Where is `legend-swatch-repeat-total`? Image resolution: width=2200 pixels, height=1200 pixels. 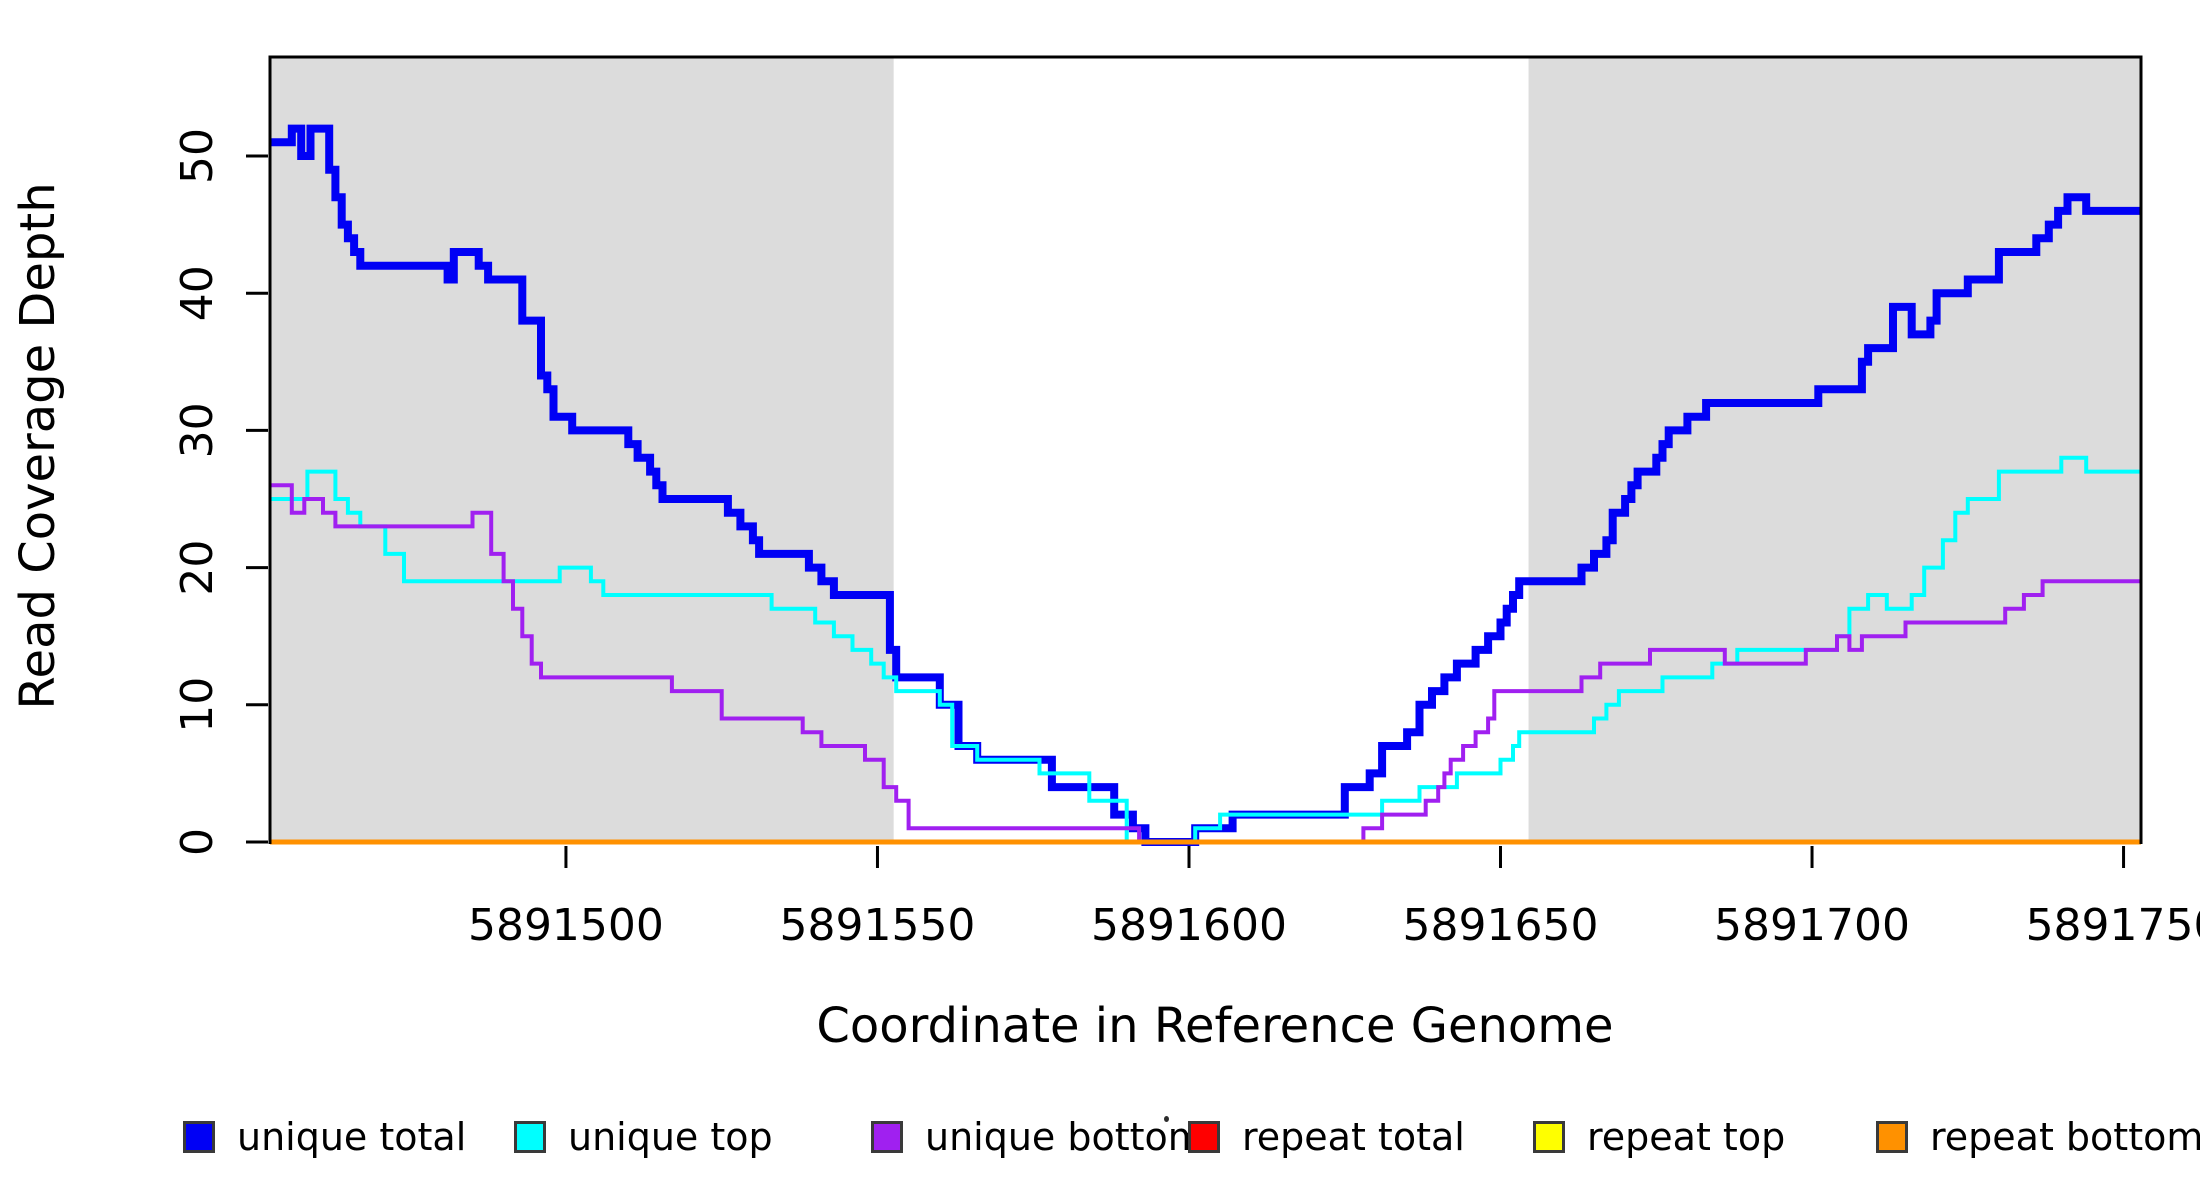 legend-swatch-repeat-total is located at coordinates (1204, 1137).